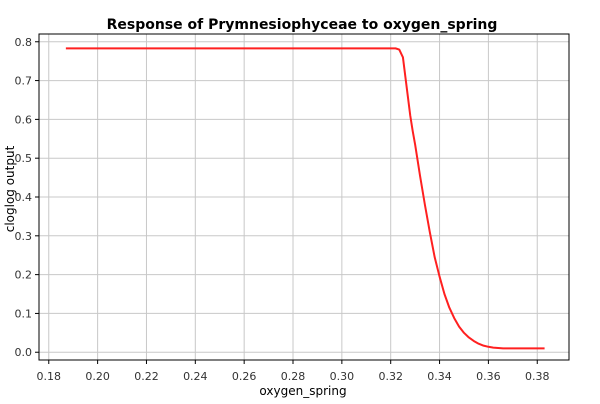 Image resolution: width=600 pixels, height=404 pixels. I want to click on x-tick-label: 0.22, so click(146, 376).